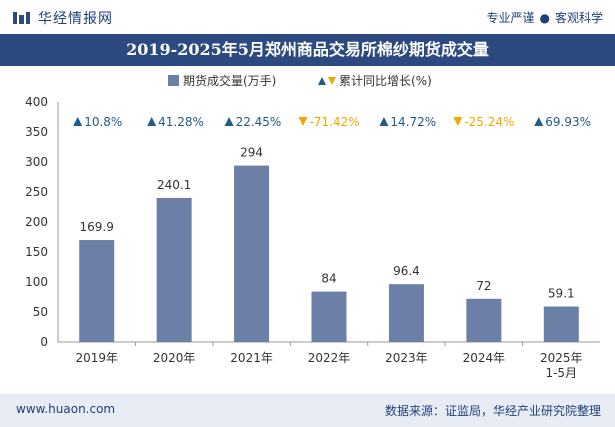 The width and height of the screenshot is (615, 427). I want to click on legend-up-triangle-icon, so click(322, 81).